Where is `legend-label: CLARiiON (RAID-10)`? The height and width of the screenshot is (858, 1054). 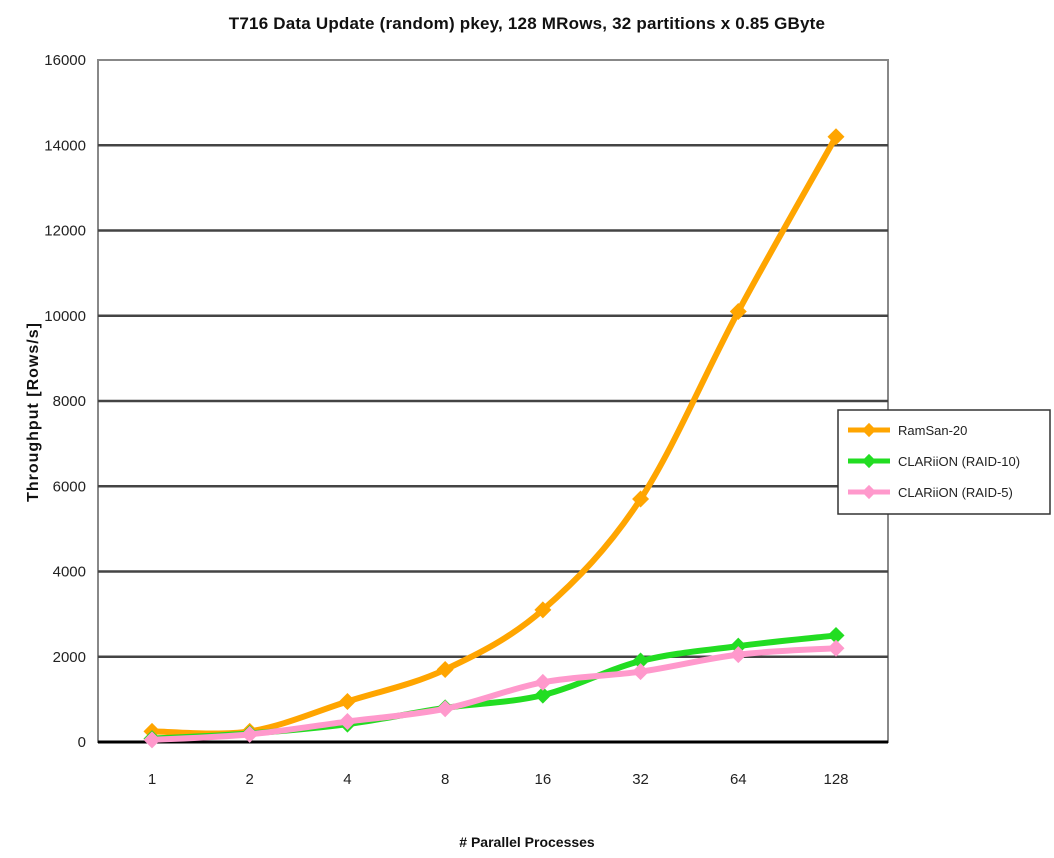 legend-label: CLARiiON (RAID-10) is located at coordinates (959, 461).